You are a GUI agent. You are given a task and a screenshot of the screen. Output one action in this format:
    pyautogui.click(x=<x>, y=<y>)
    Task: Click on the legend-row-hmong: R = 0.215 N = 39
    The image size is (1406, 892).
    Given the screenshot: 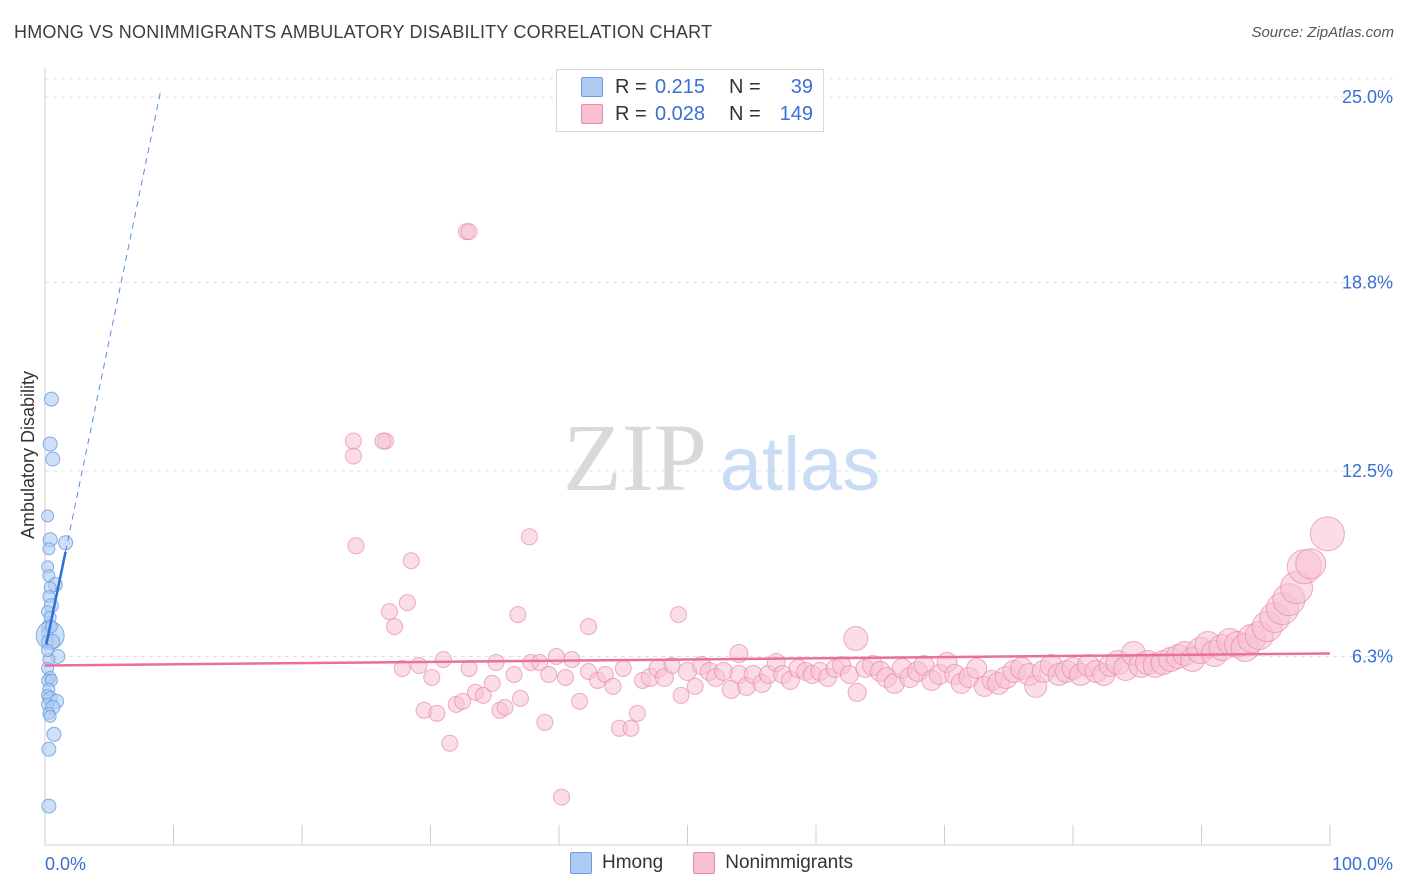 What is the action you would take?
    pyautogui.click(x=697, y=87)
    